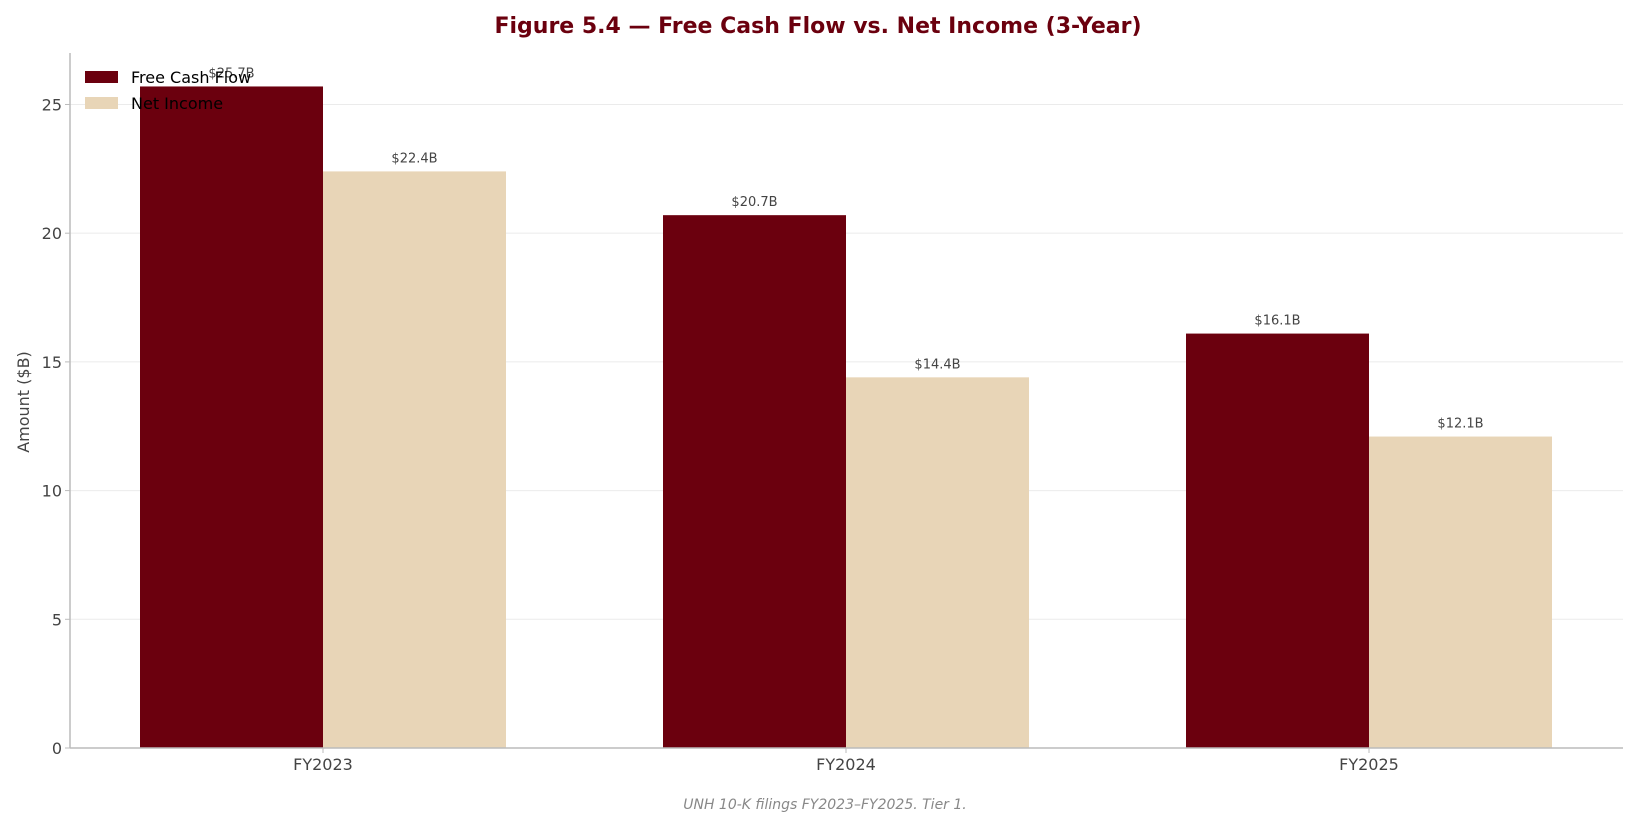  What do you see at coordinates (846, 764) in the screenshot?
I see `x-tick-label: FY2024` at bounding box center [846, 764].